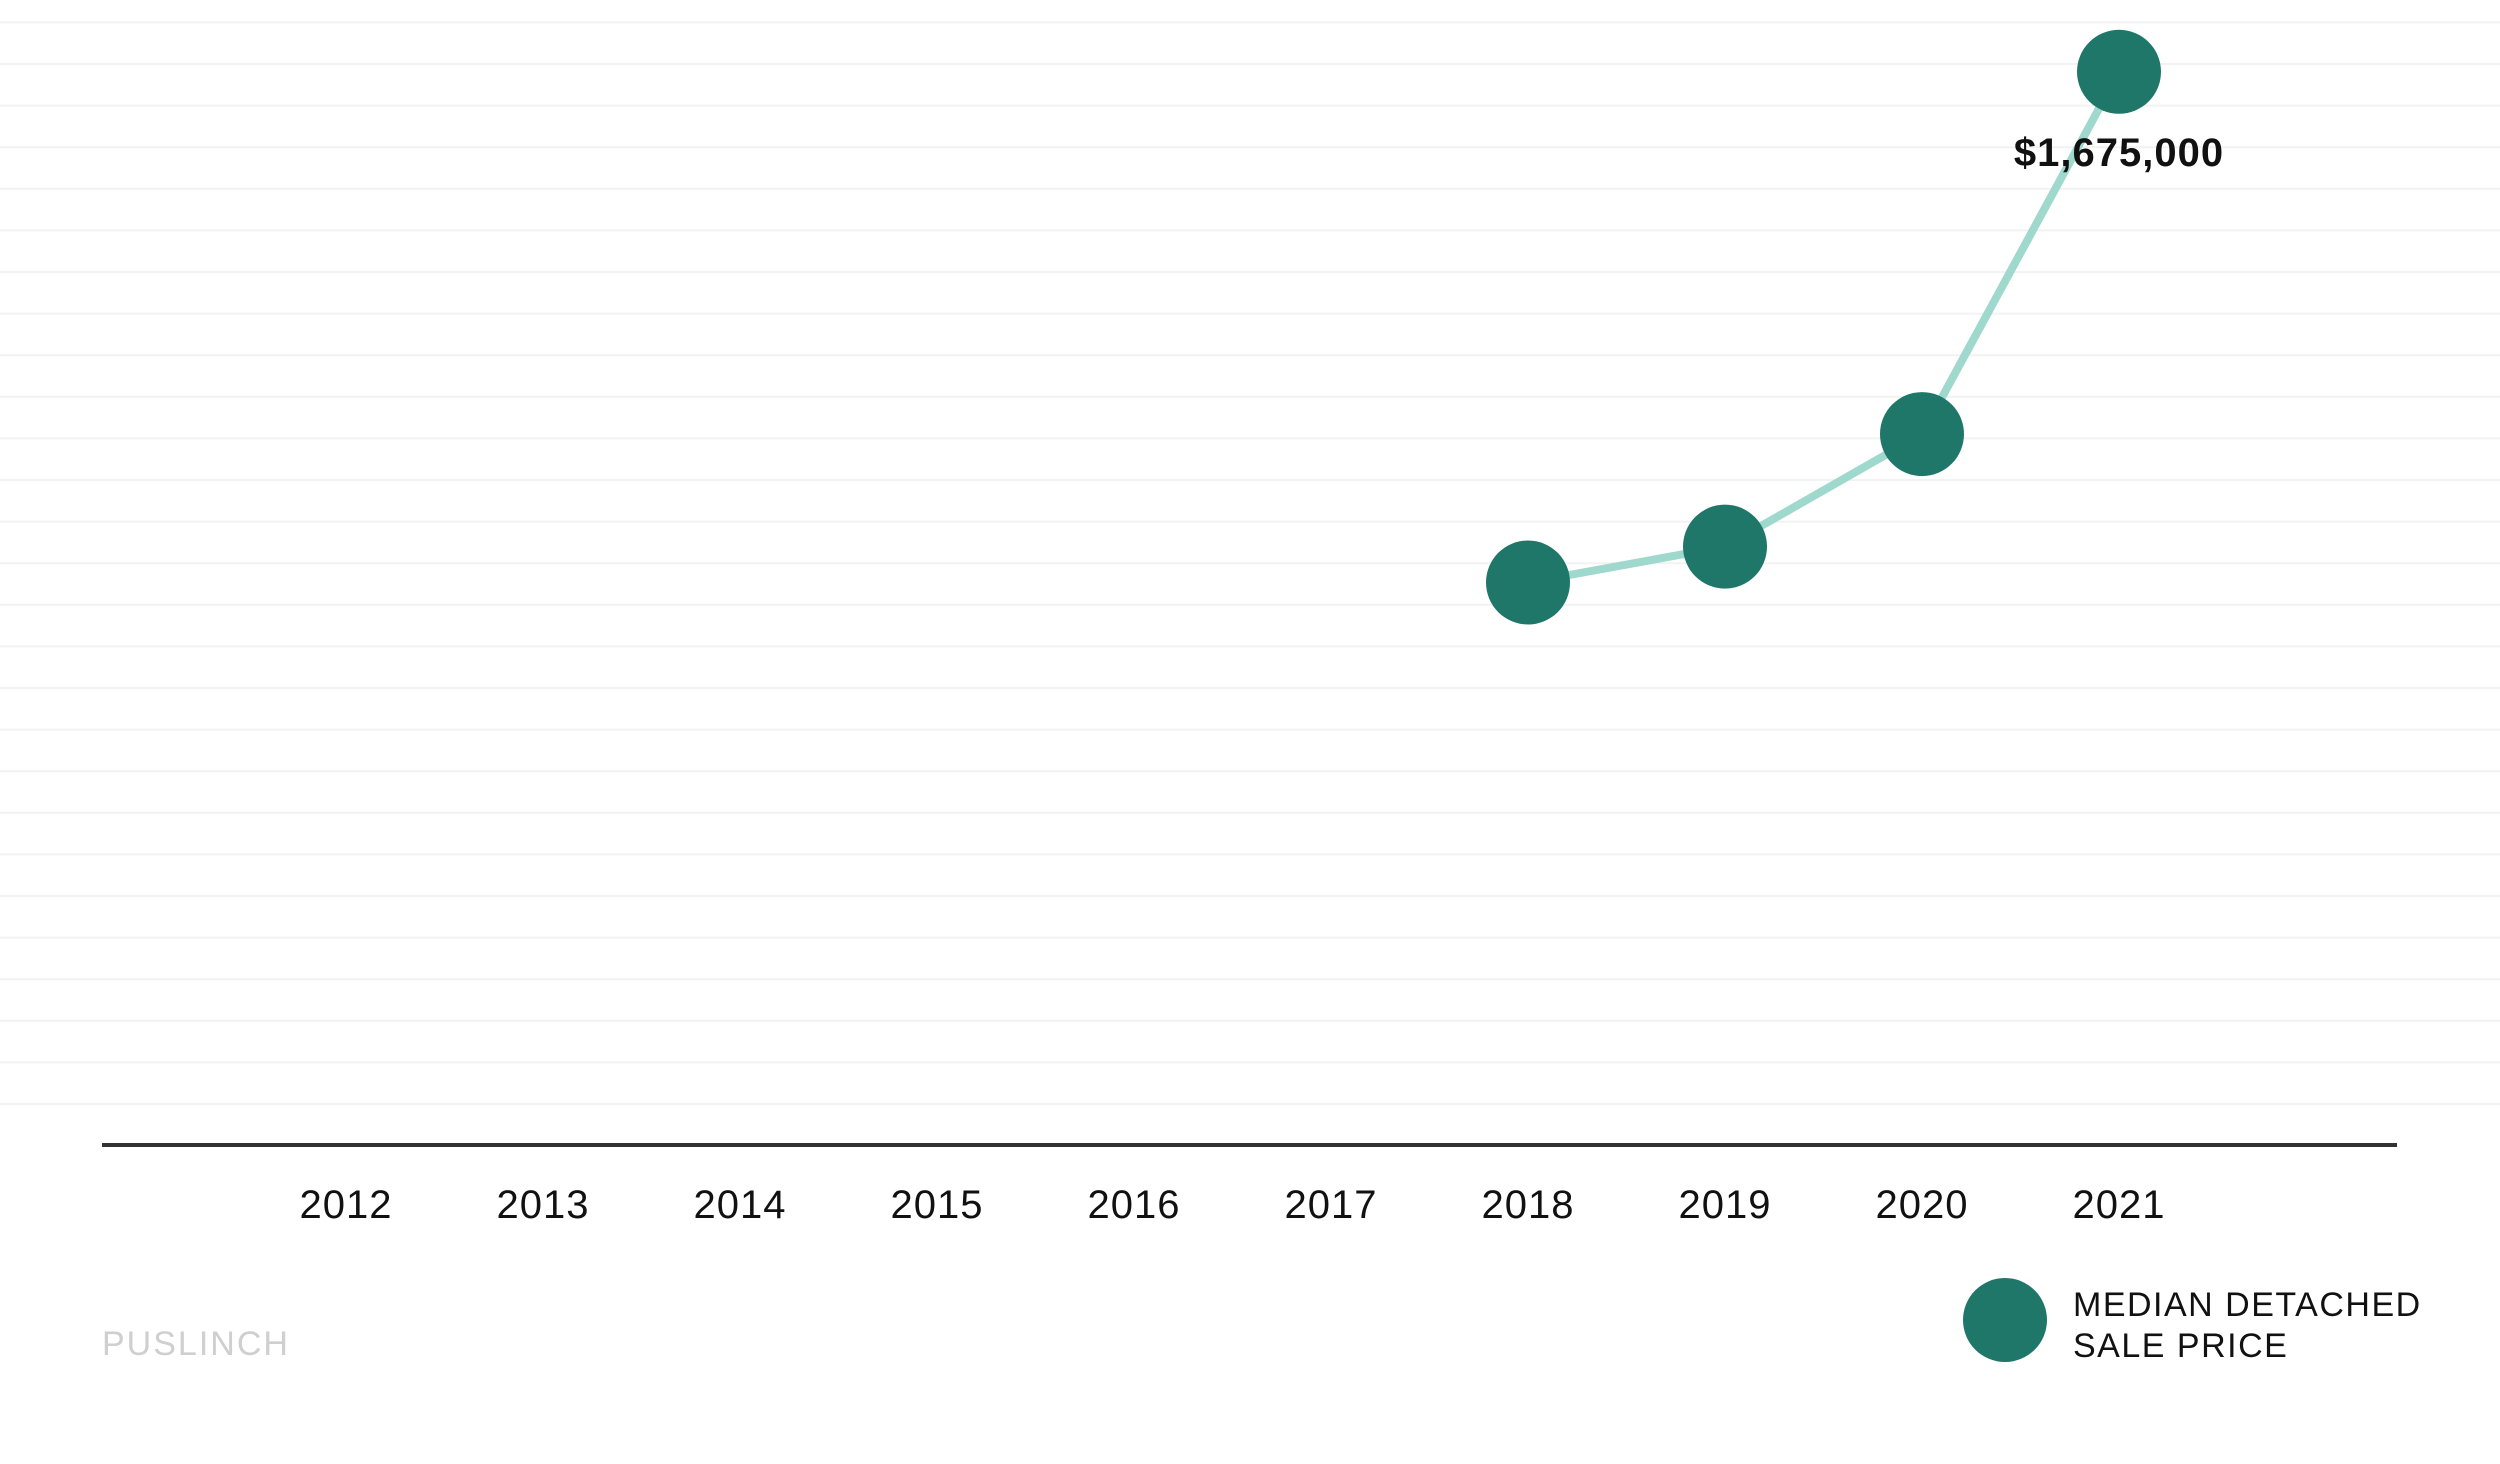 The image size is (2500, 1464). I want to click on data-point-2019, so click(1725, 546).